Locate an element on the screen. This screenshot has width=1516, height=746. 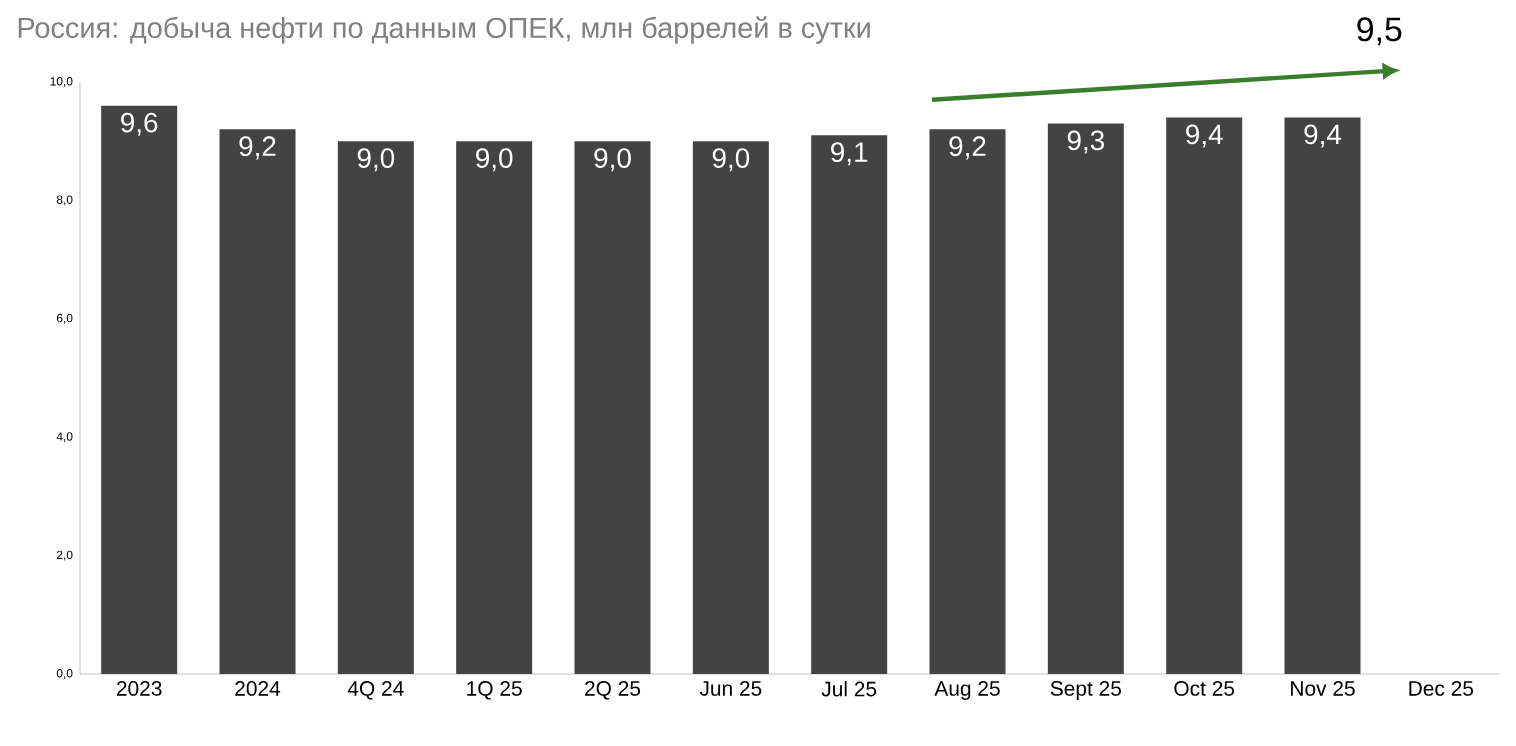
x-tick-label: Jun 25 is located at coordinates (730, 688).